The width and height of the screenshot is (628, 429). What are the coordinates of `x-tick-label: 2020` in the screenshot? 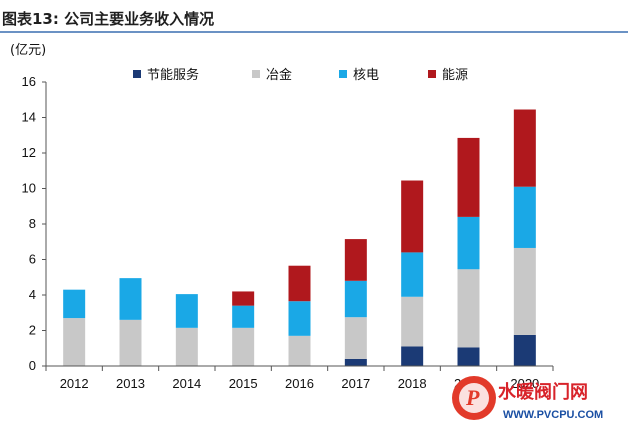 It's located at (524, 383).